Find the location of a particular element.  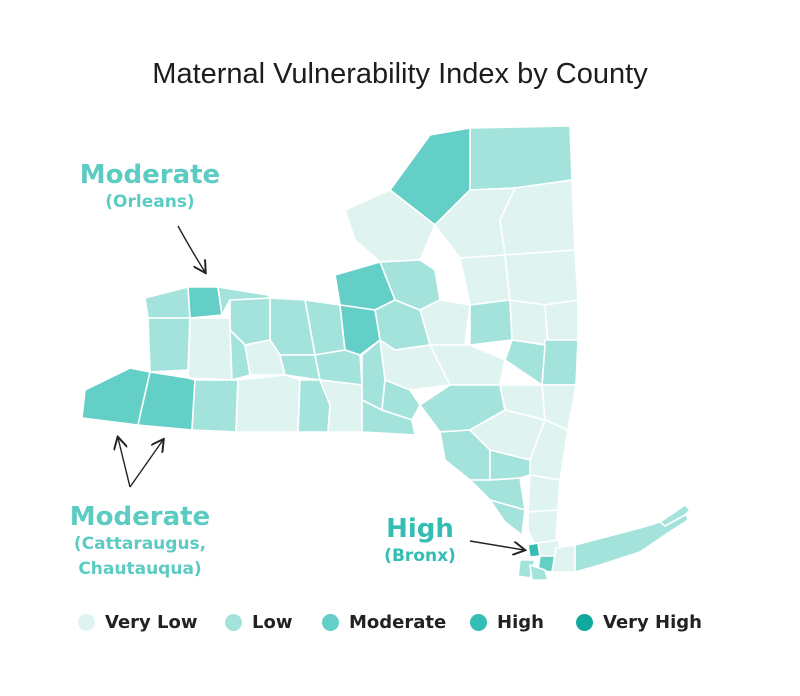

callout-orleans-level: Moderate is located at coordinates (150, 175).